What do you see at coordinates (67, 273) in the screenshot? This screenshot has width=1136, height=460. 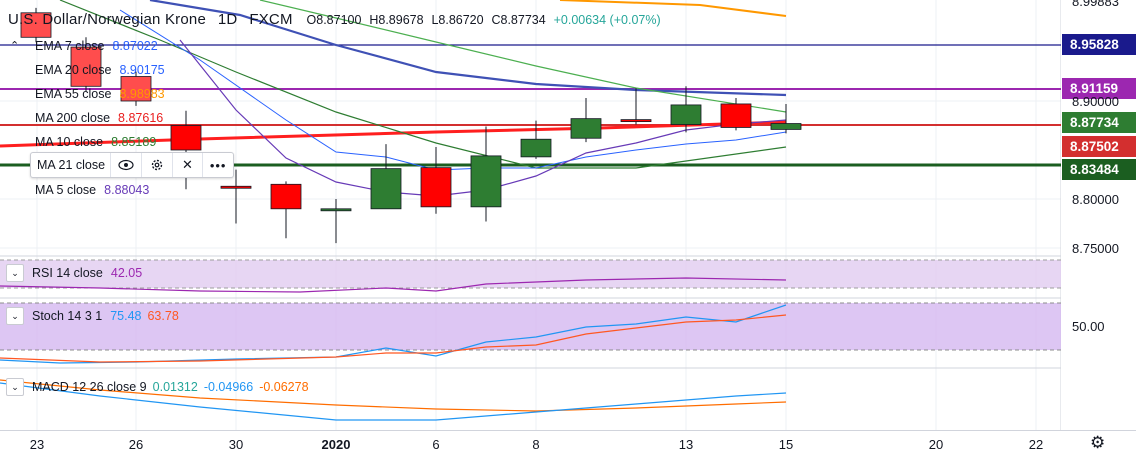 I see `rsi-label: RSI 14 close` at bounding box center [67, 273].